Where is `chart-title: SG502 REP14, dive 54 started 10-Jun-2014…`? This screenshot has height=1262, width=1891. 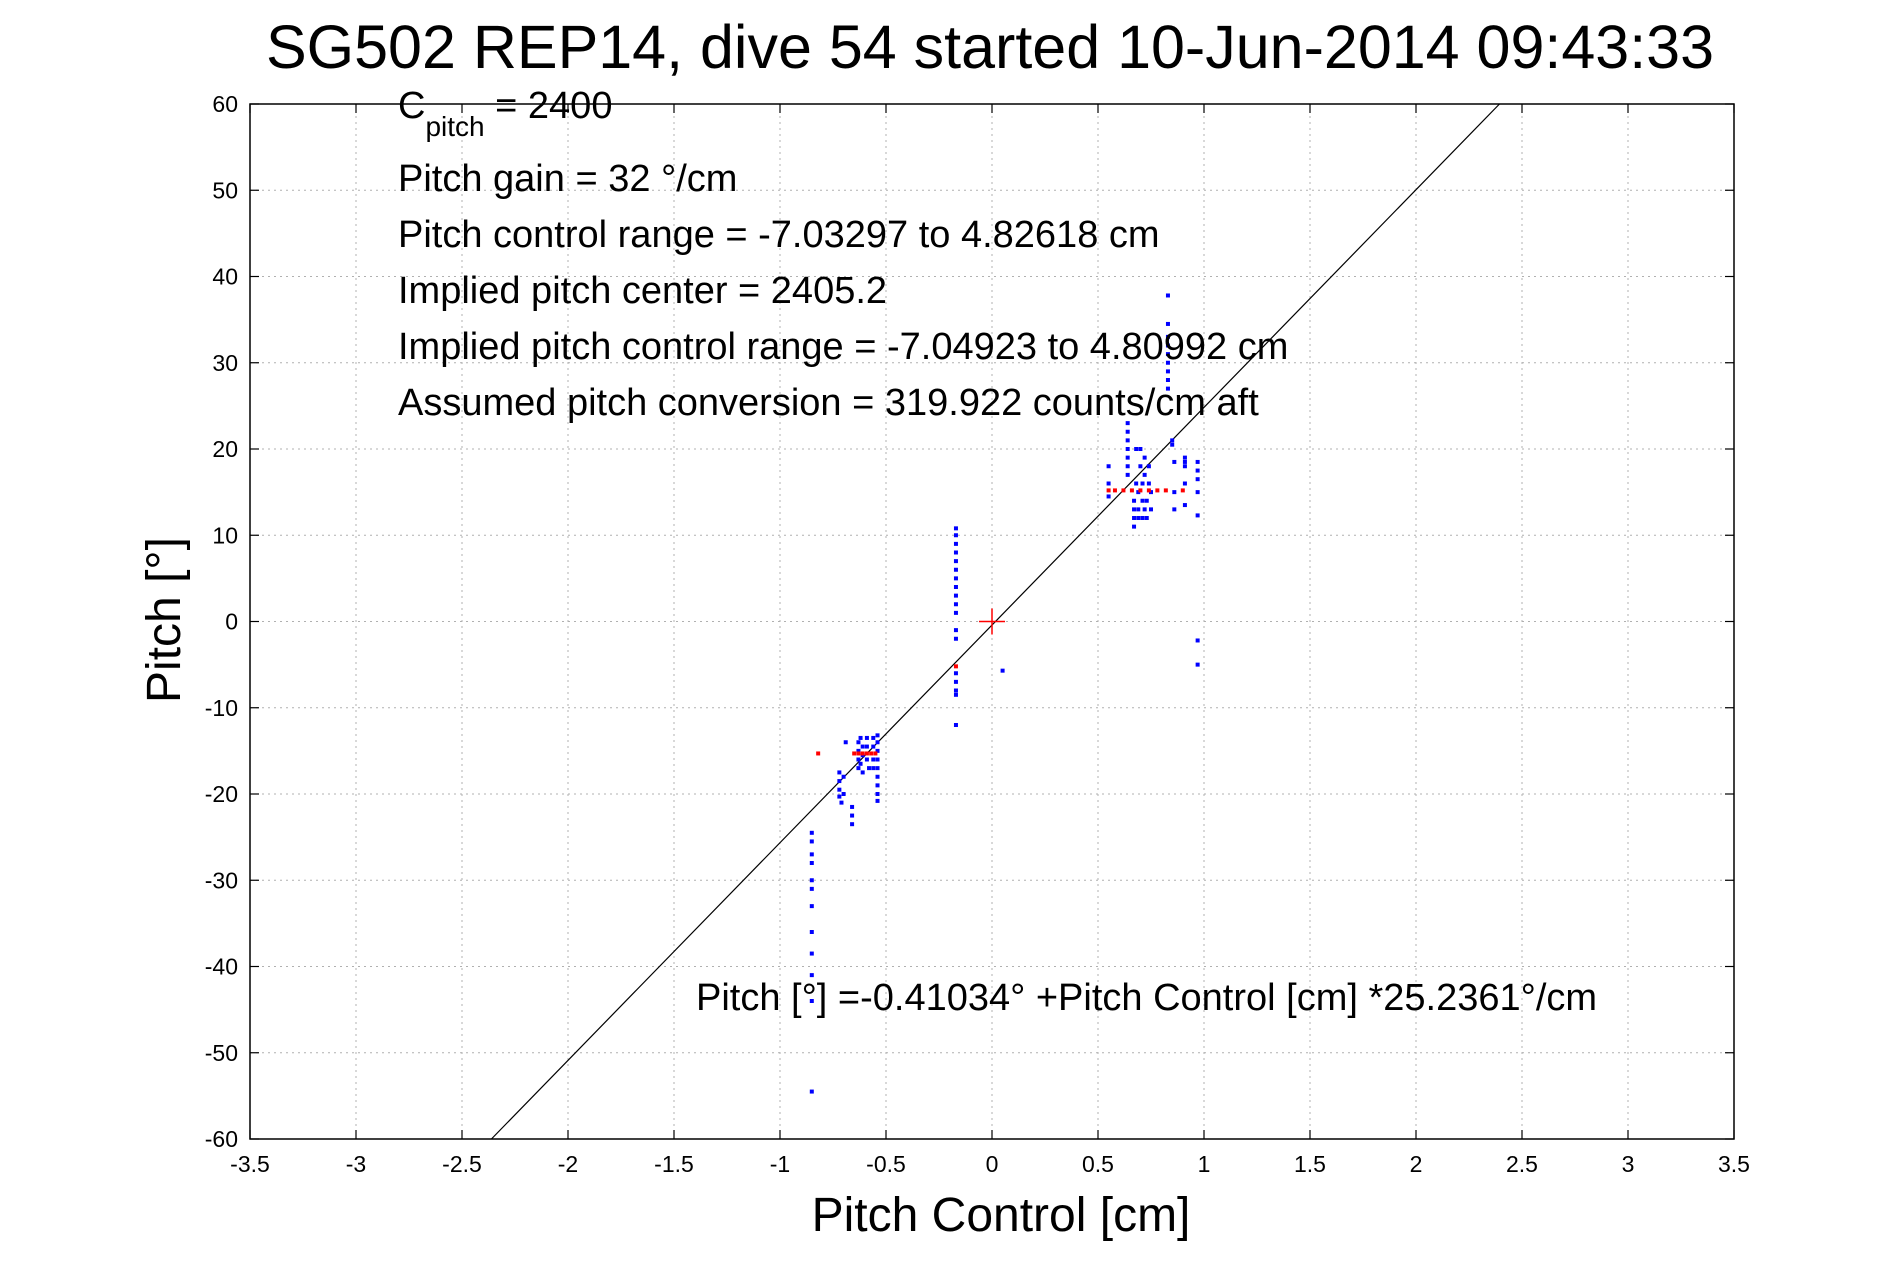 chart-title: SG502 REP14, dive 54 started 10-Jun-2014… is located at coordinates (990, 47).